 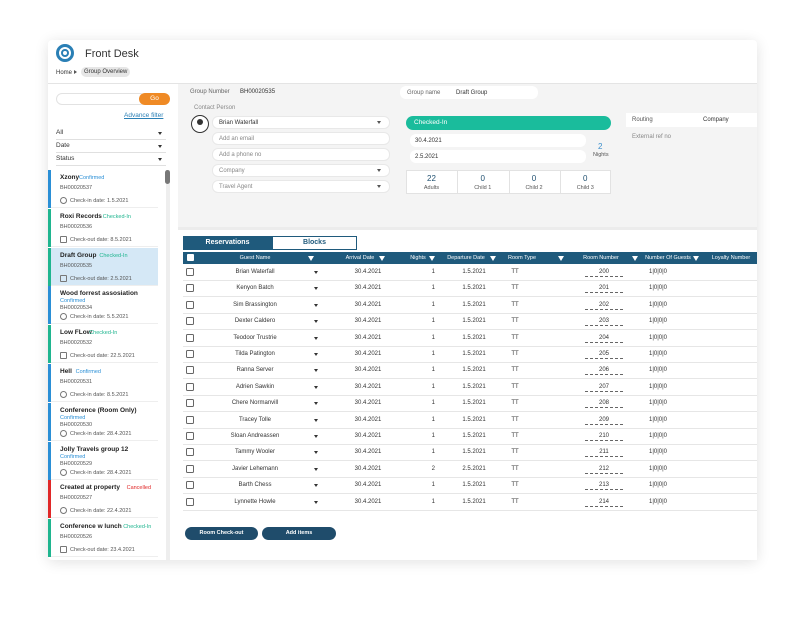 What do you see at coordinates (299, 533) in the screenshot?
I see `action-button: Add items` at bounding box center [299, 533].